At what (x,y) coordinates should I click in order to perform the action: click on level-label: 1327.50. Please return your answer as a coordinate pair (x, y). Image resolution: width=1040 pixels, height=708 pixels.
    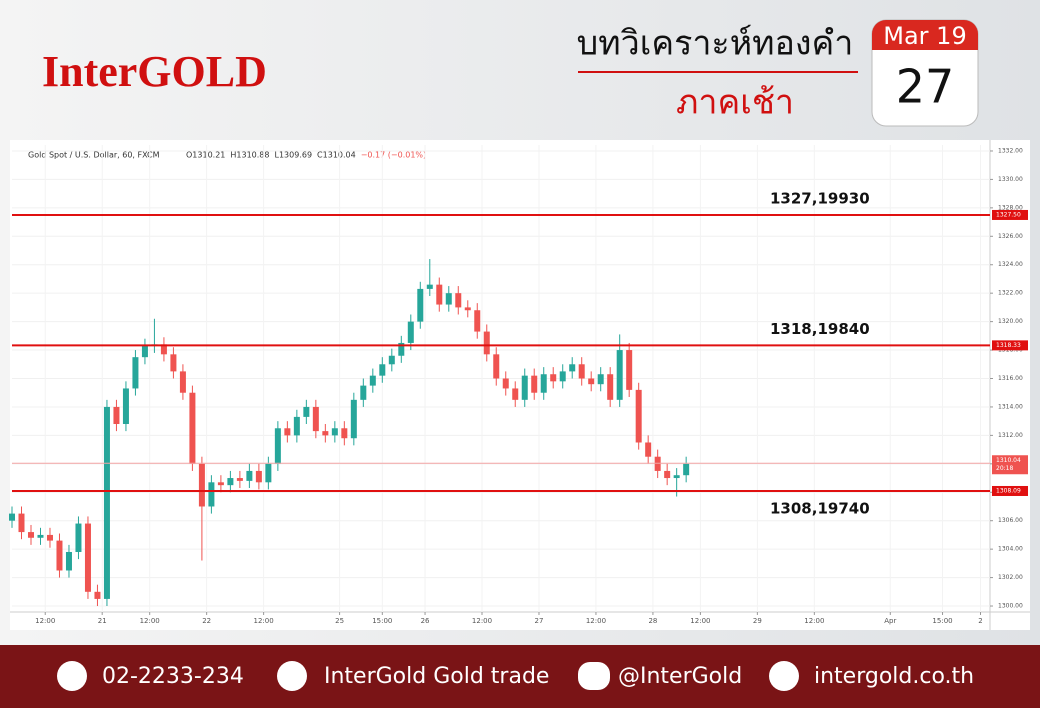
    Looking at the image, I should click on (1008, 214).